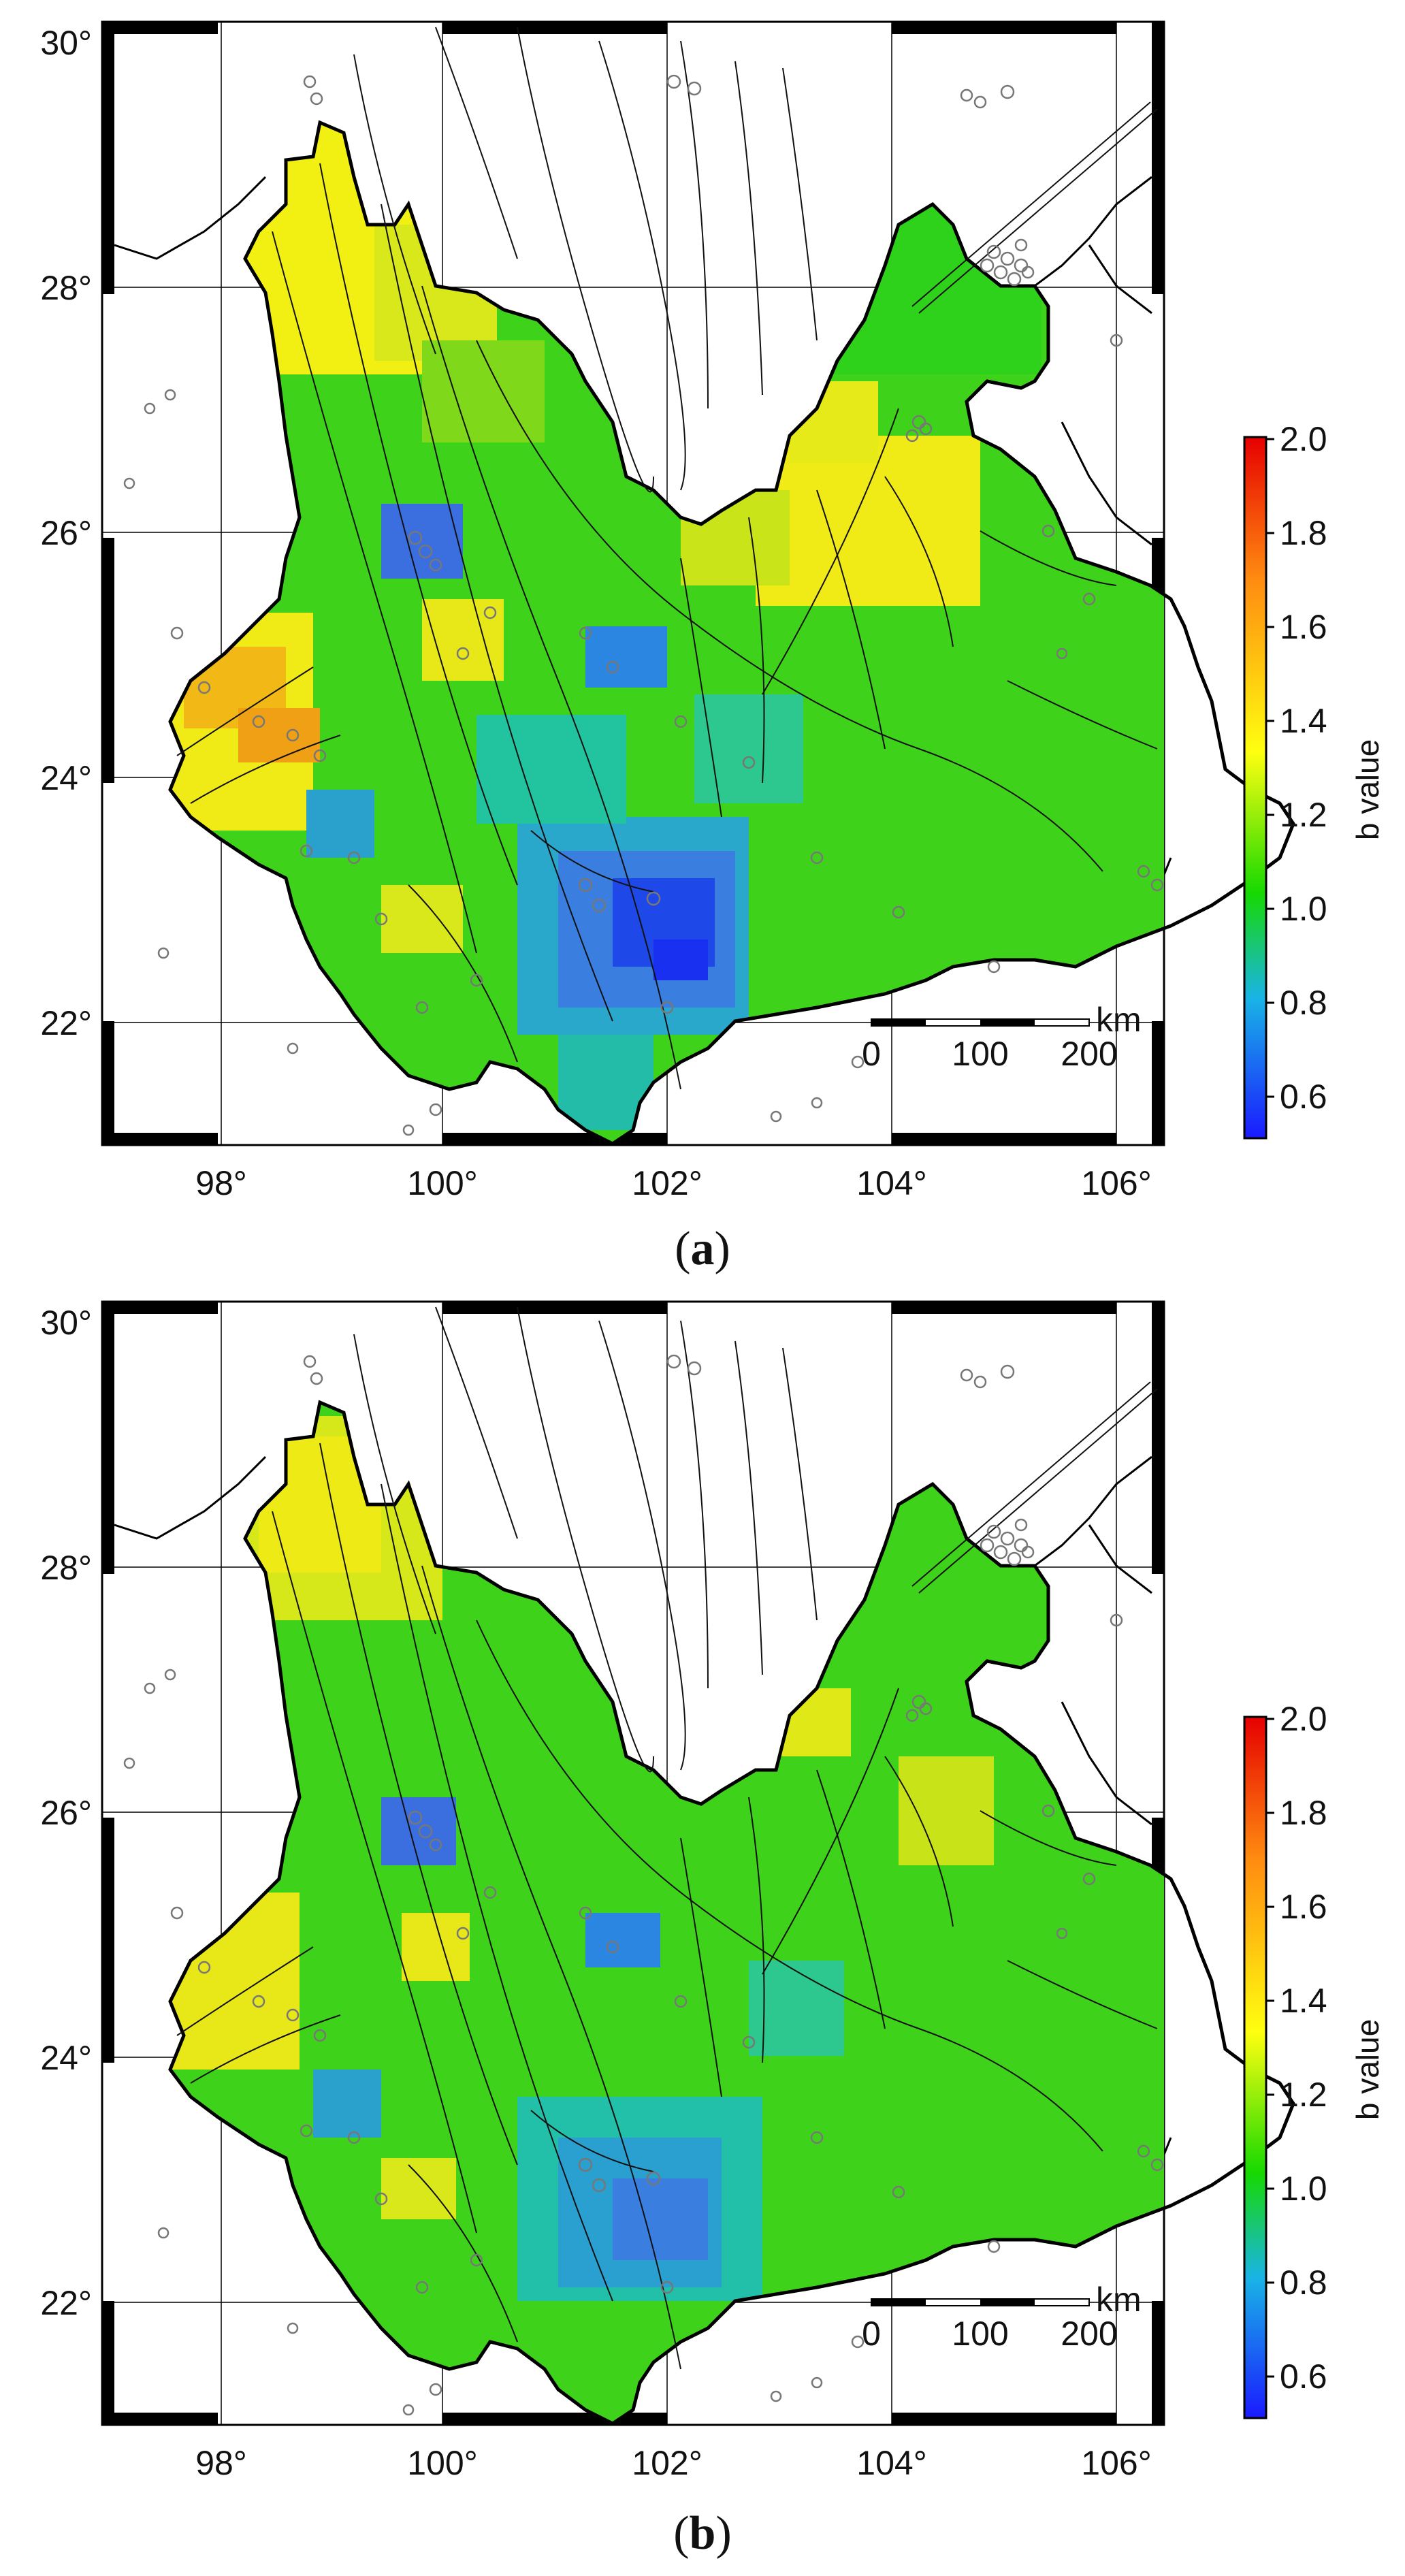 The image size is (1405, 2576). I want to click on panel-caption-a: (a), so click(702, 1249).